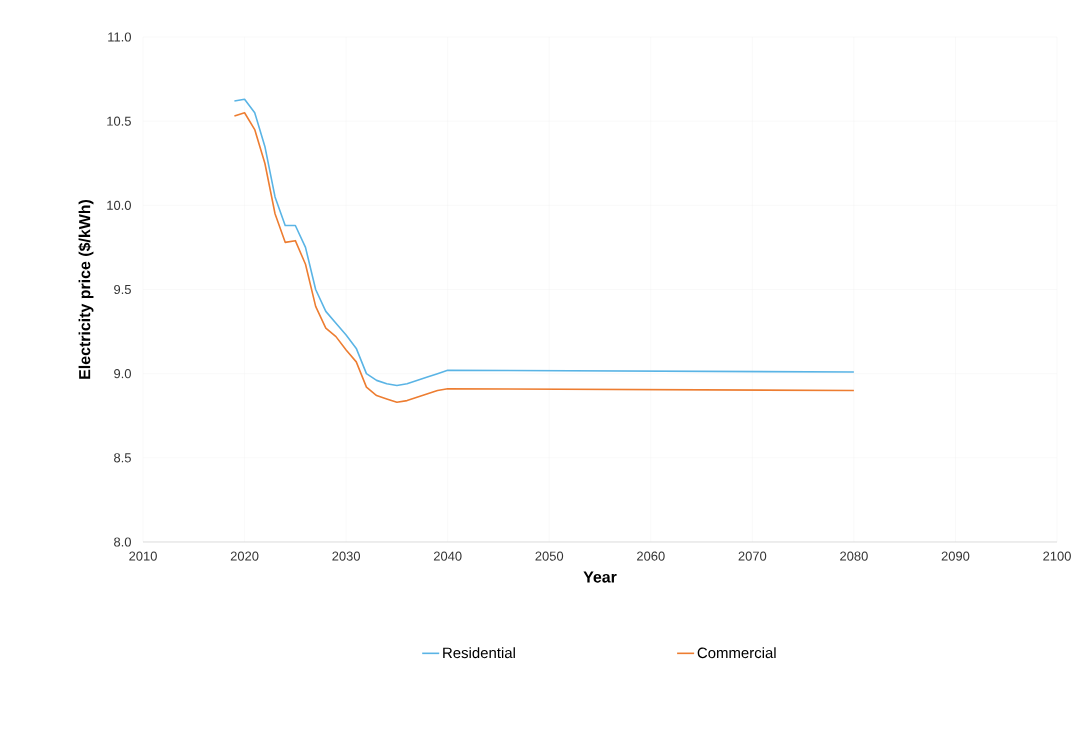 The height and width of the screenshot is (738, 1091). I want to click on x-tick-label: 2020, so click(244, 556).